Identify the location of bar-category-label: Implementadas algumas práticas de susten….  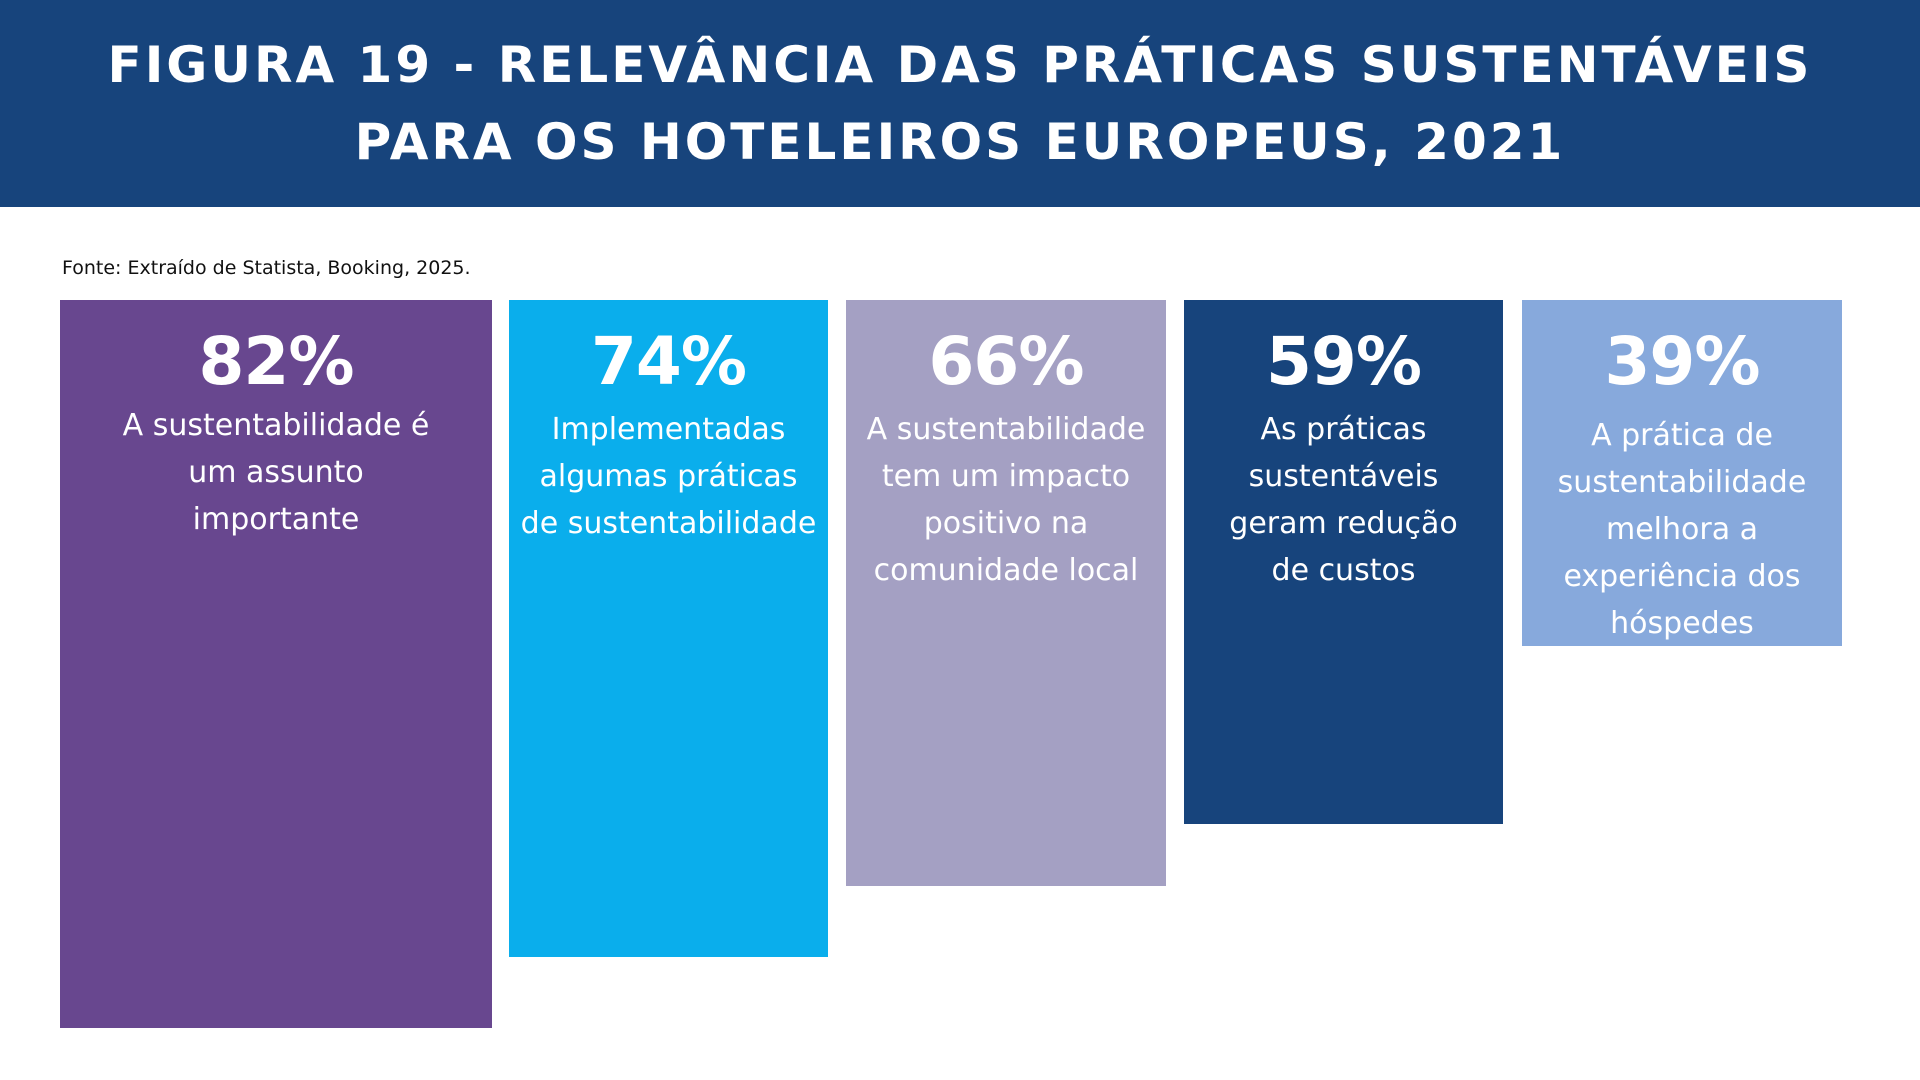
(668, 476).